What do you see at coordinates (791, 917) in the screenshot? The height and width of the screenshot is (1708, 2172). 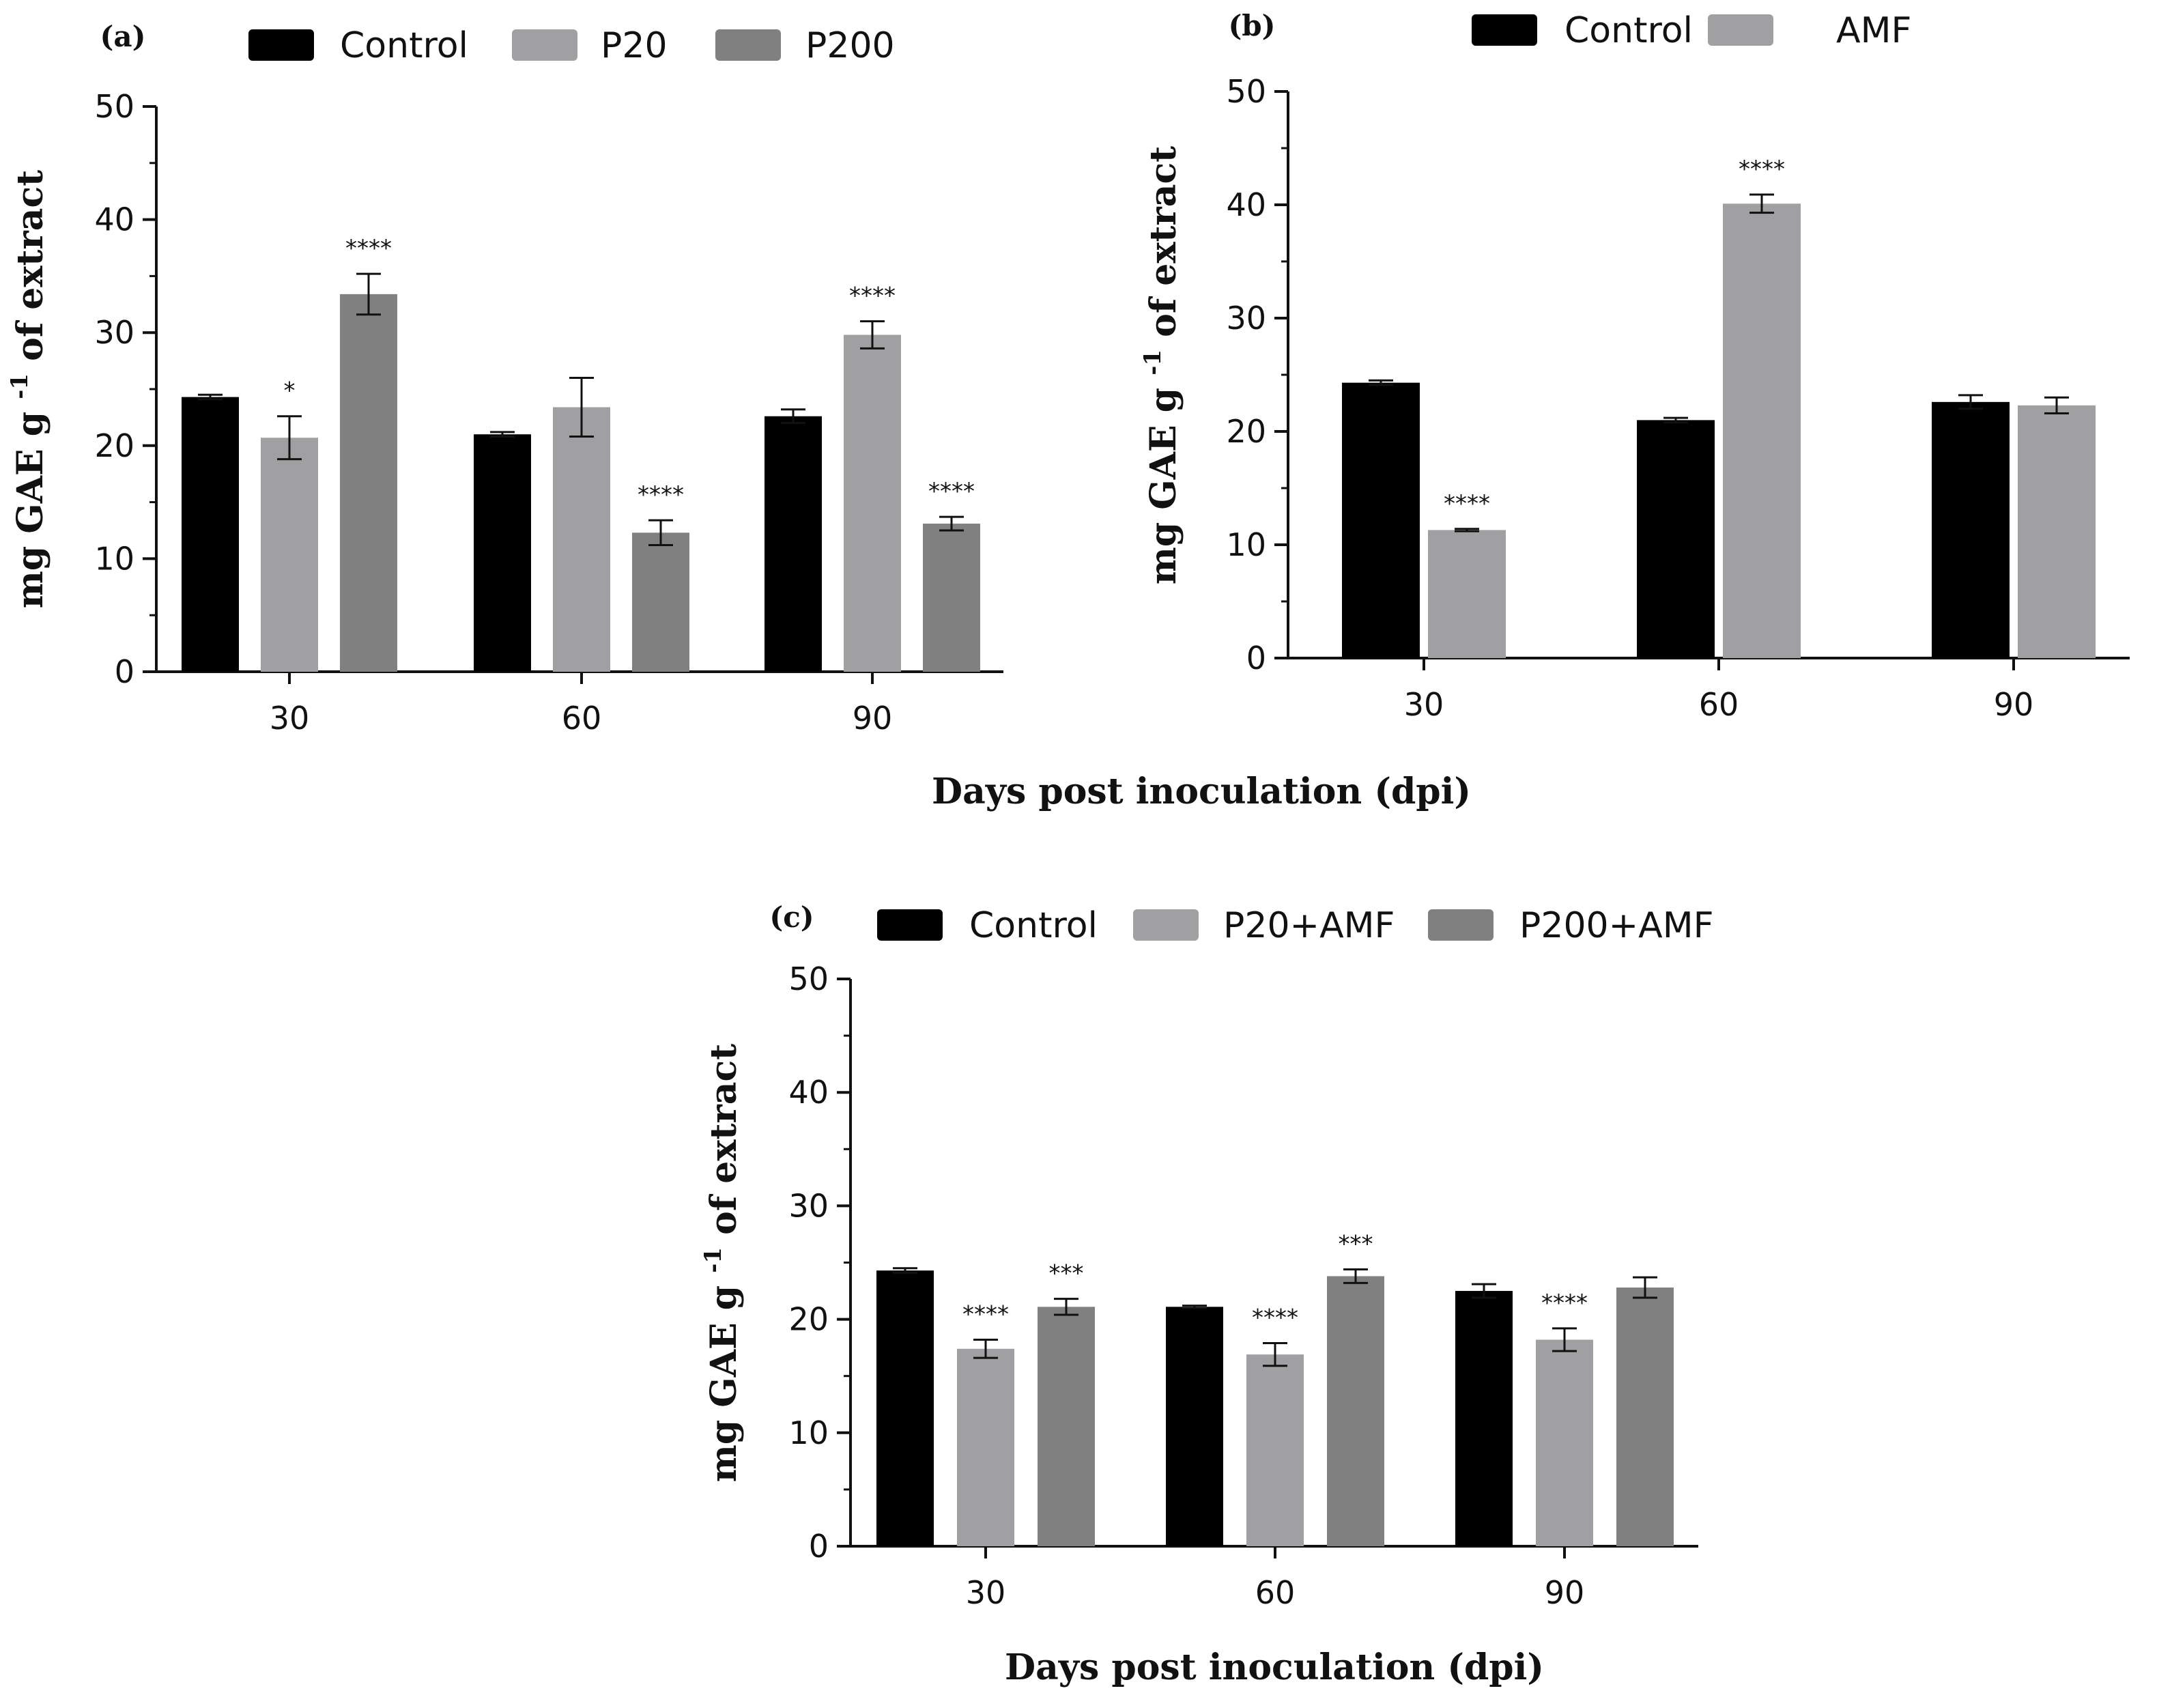 I see `panel-label-c: (c)` at bounding box center [791, 917].